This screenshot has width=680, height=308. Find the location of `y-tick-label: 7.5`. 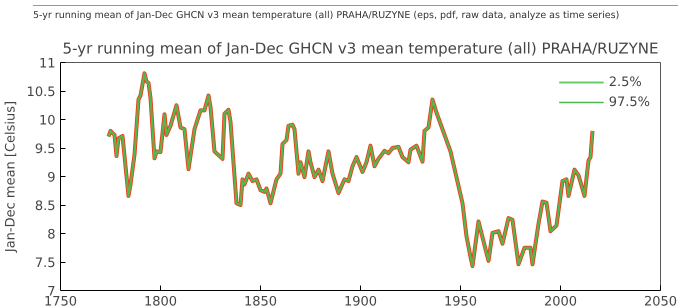

y-tick-label: 7.5 is located at coordinates (45, 263).